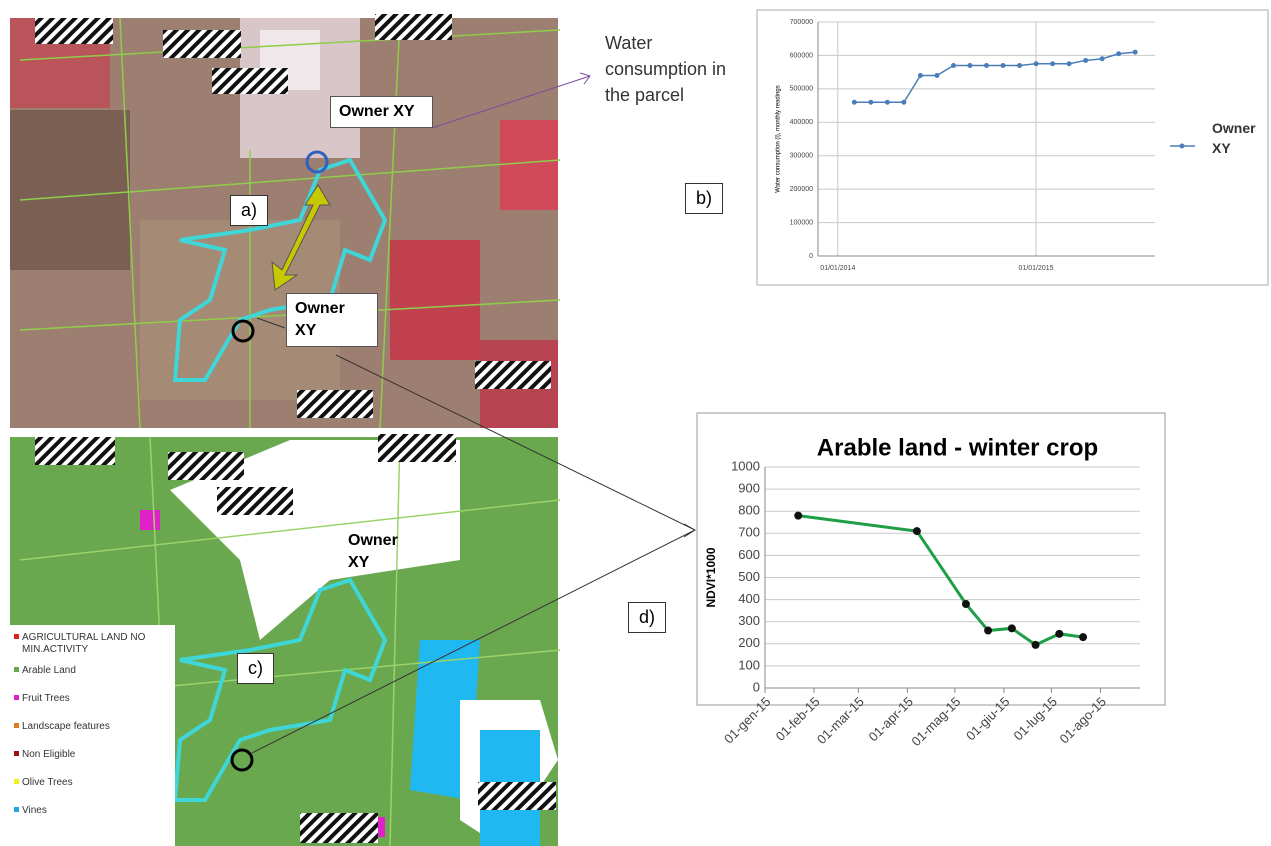  Describe the element at coordinates (749, 576) in the screenshot. I see `y-tick-label: 500` at that location.